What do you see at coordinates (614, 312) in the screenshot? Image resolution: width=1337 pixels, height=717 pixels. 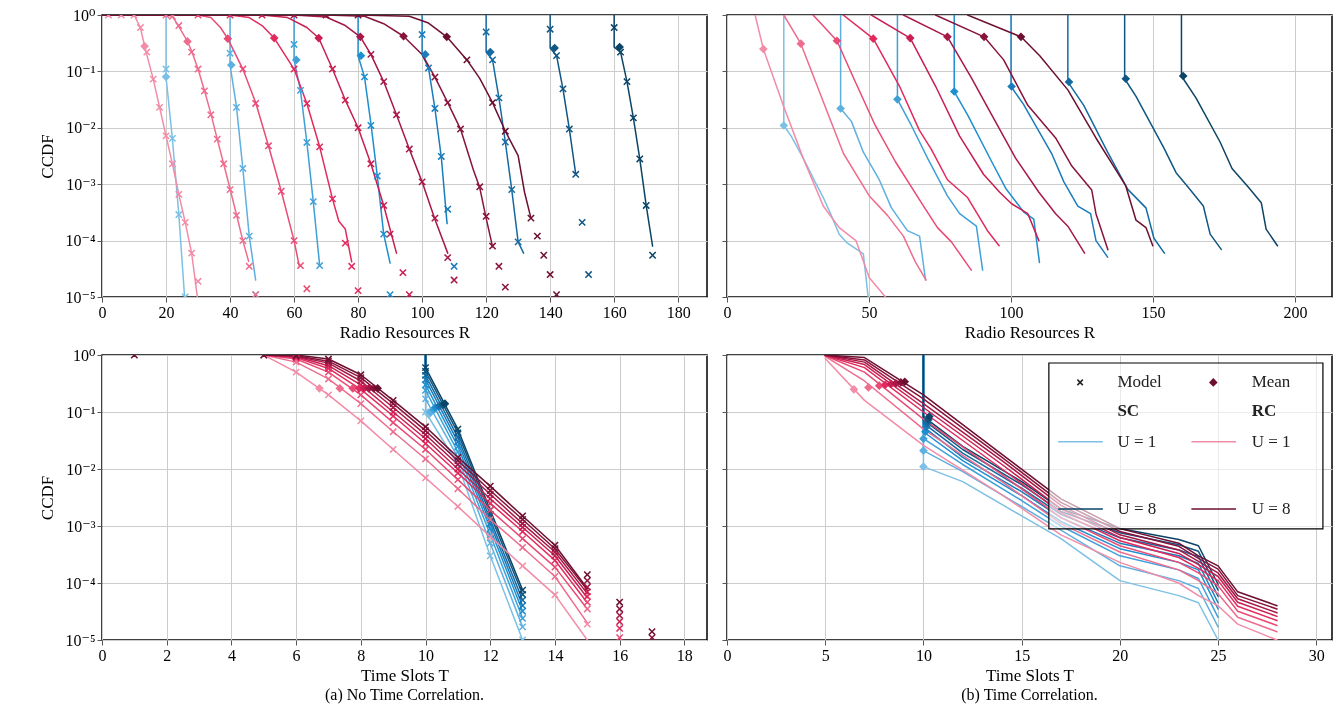 I see `x-tick-label: 160` at bounding box center [614, 312].